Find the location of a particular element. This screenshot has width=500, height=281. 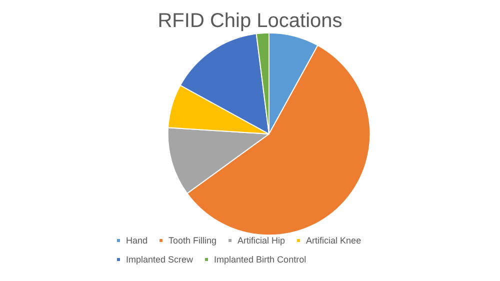

legend-label: Artificial Hip is located at coordinates (262, 241).